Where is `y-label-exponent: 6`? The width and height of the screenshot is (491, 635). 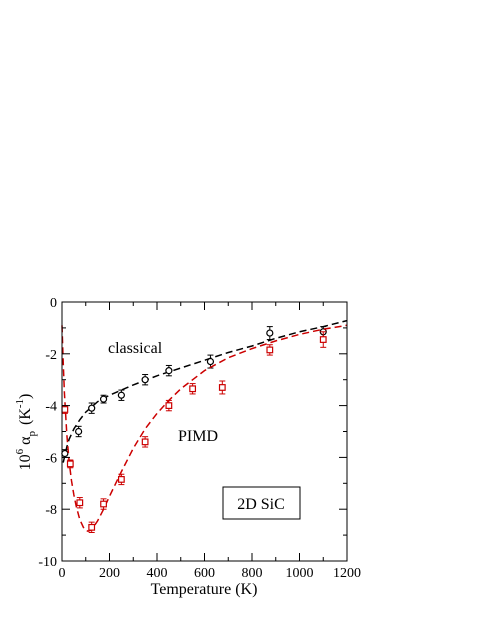
y-label-exponent: 6 is located at coordinates (20, 451).